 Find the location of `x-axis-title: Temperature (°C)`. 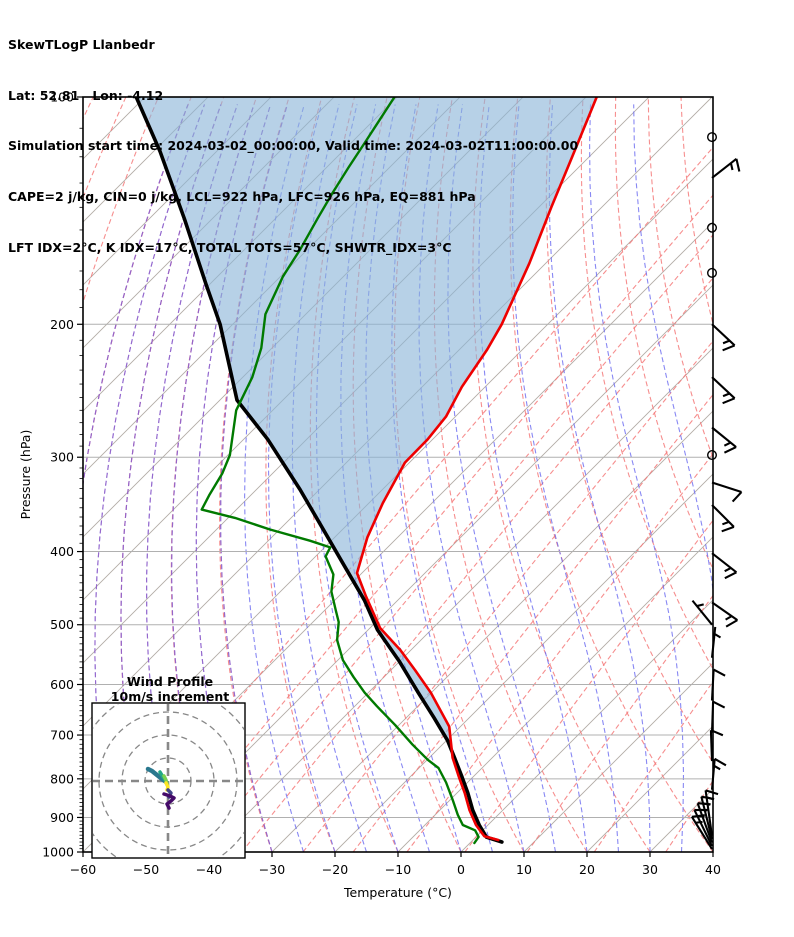

x-axis-title: Temperature (°C) is located at coordinates (397, 892).